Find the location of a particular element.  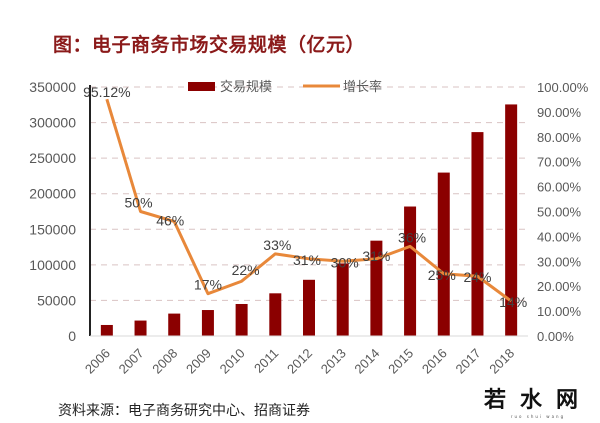

data-label: 30% is located at coordinates (345, 262).